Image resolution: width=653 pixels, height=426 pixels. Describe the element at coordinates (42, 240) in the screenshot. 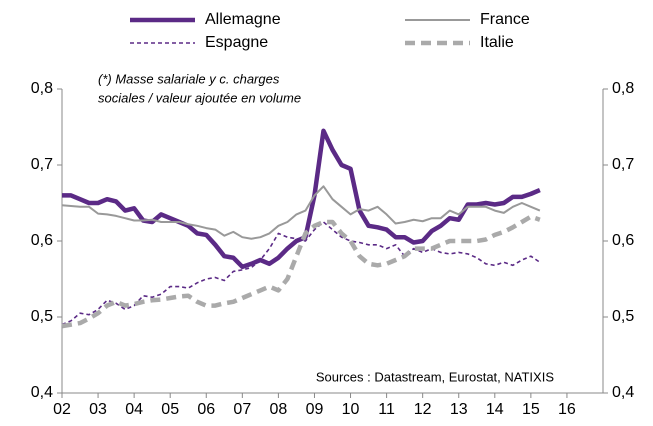

I see `y-tick-label: 0,6` at that location.